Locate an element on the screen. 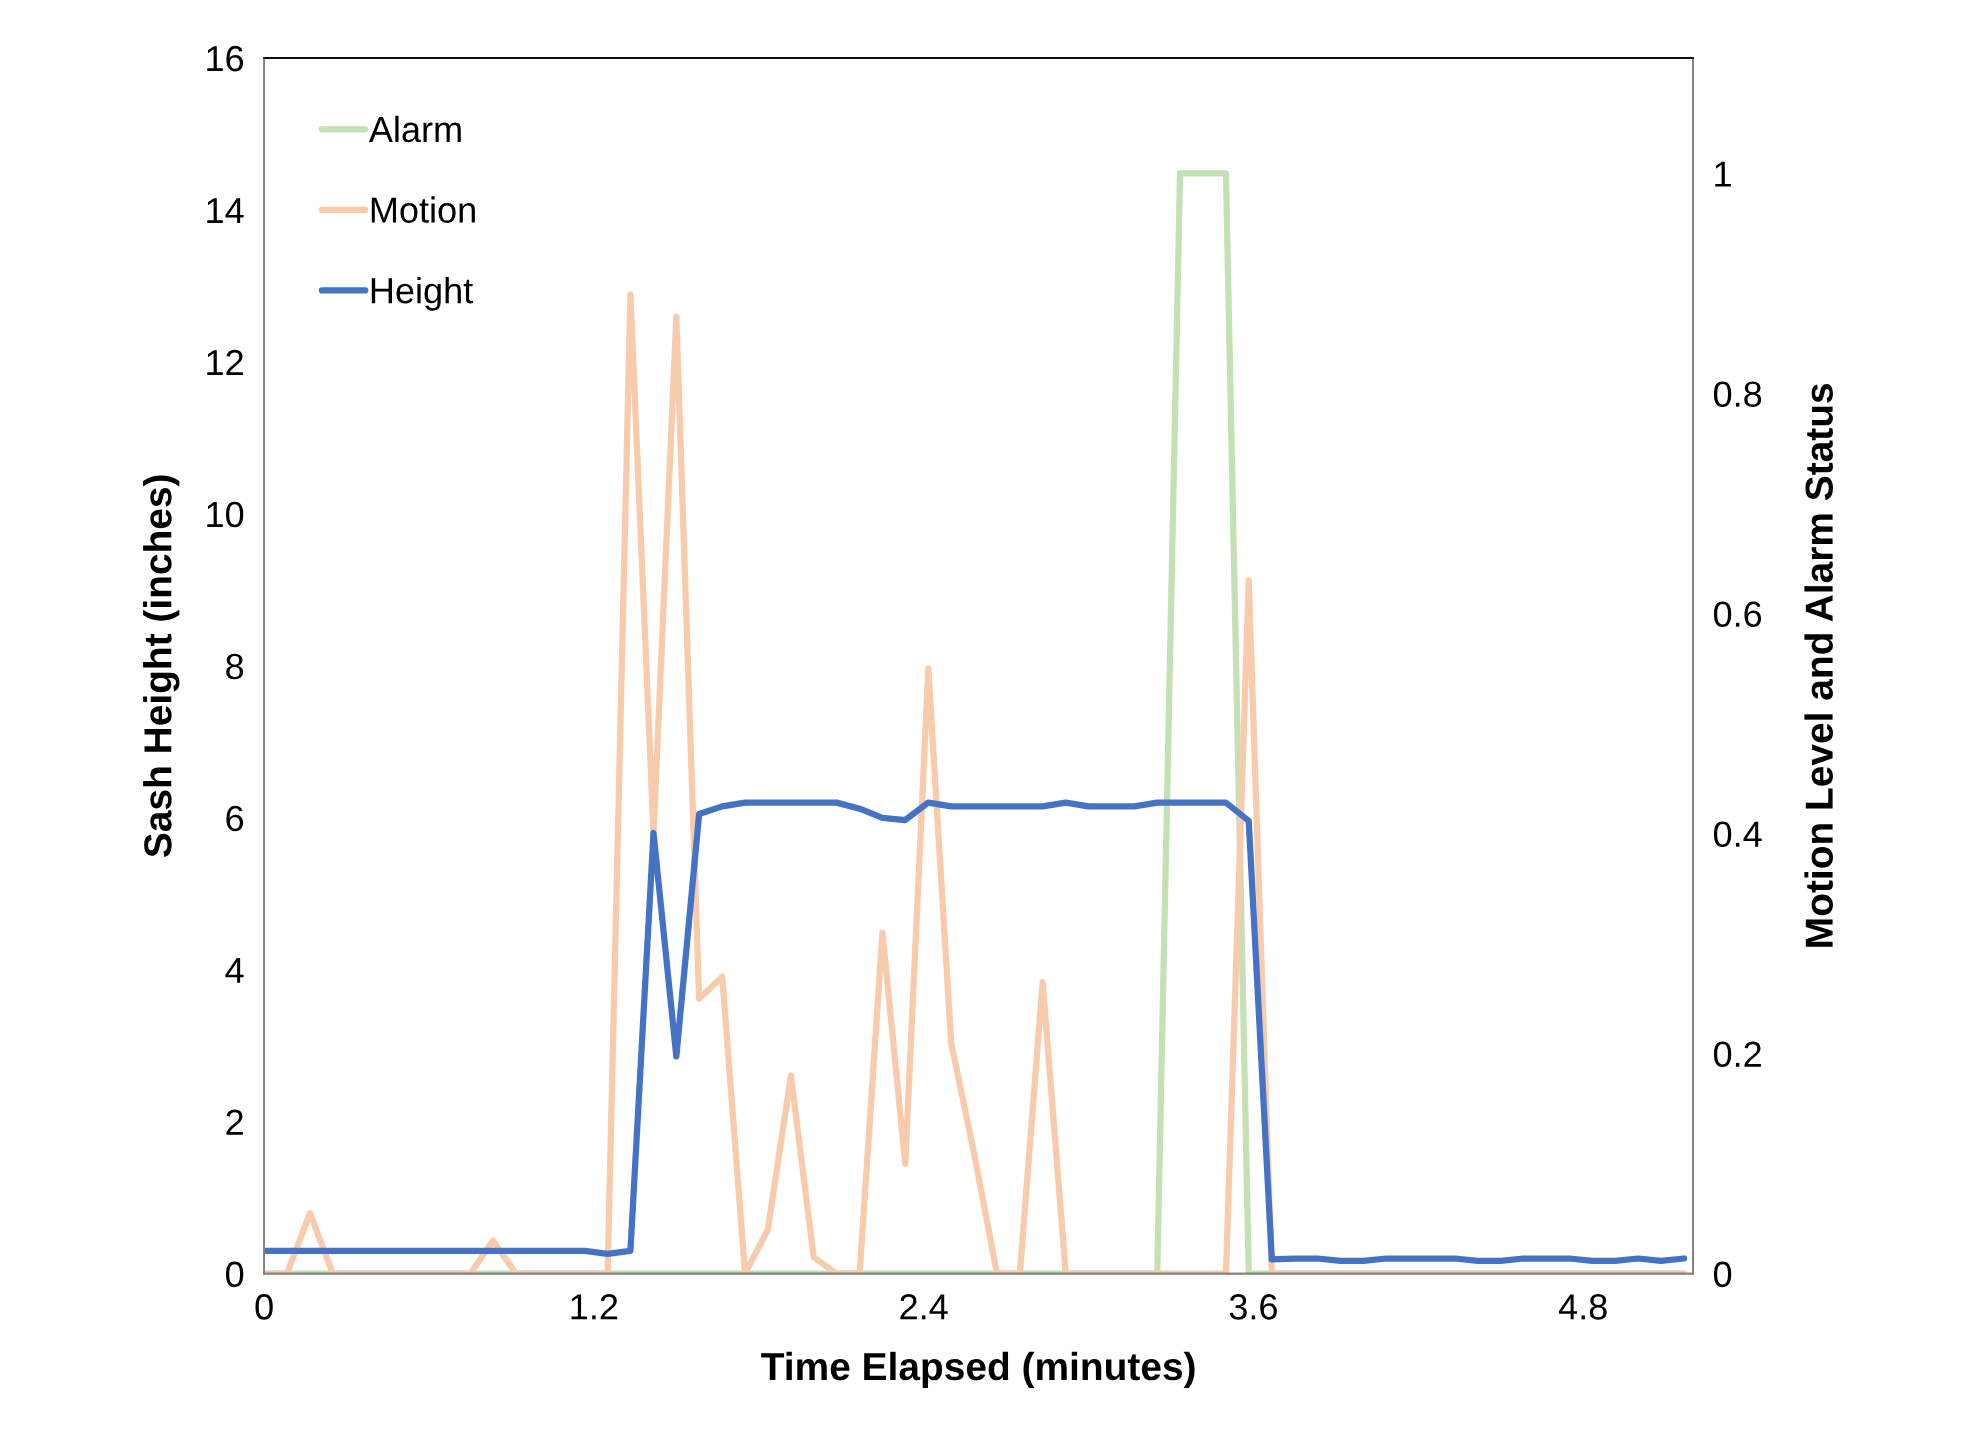 The height and width of the screenshot is (1453, 1974). y-axis-title: Sash Height (inches) is located at coordinates (161, 666).